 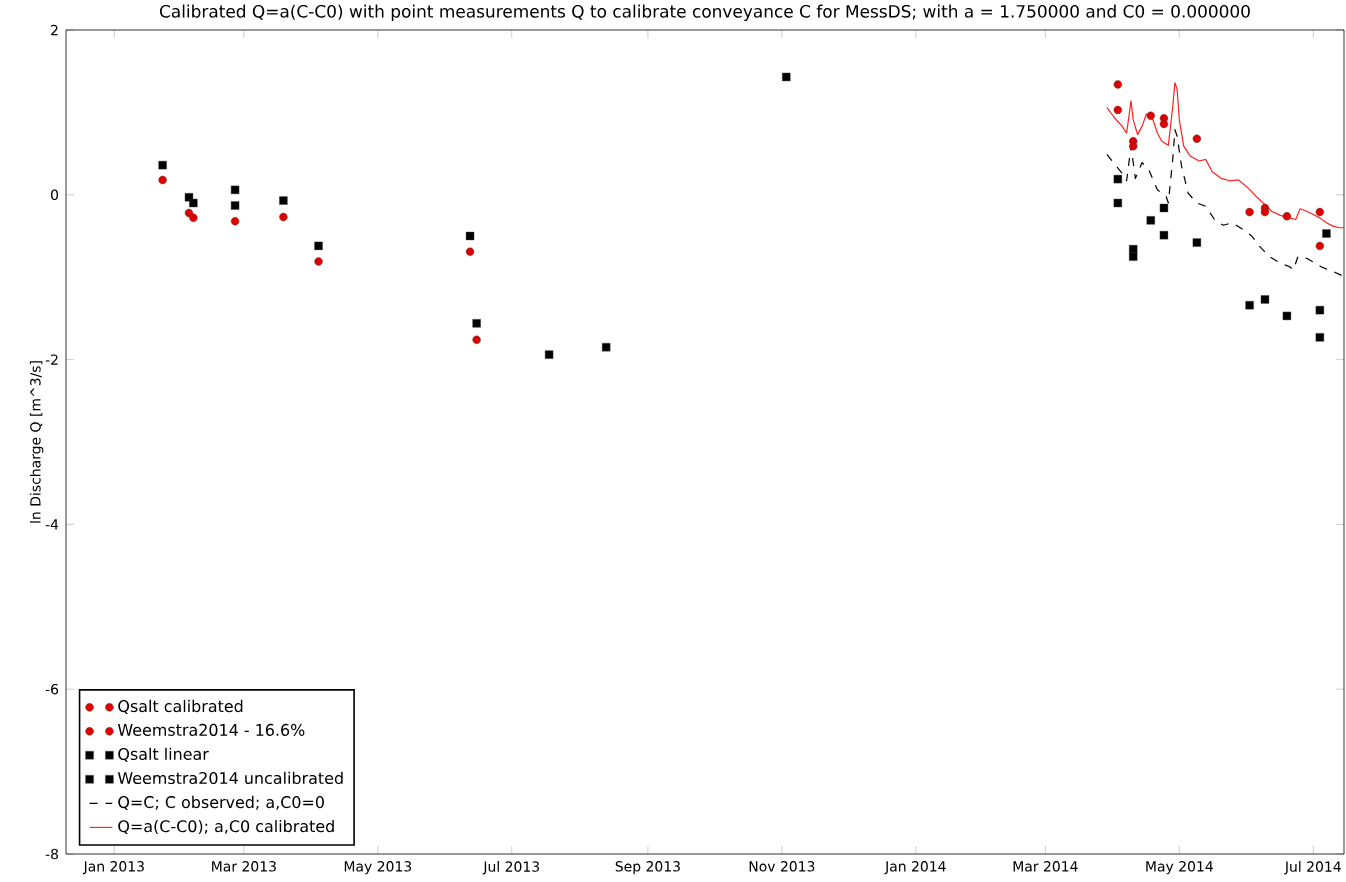 I want to click on chart-title: Calibrated Q=a(C-C0) with point measurements Q to calibrate conveyance C for MessDS; with a = 1.750000 and C0 = 0.000000, so click(x=704, y=13).